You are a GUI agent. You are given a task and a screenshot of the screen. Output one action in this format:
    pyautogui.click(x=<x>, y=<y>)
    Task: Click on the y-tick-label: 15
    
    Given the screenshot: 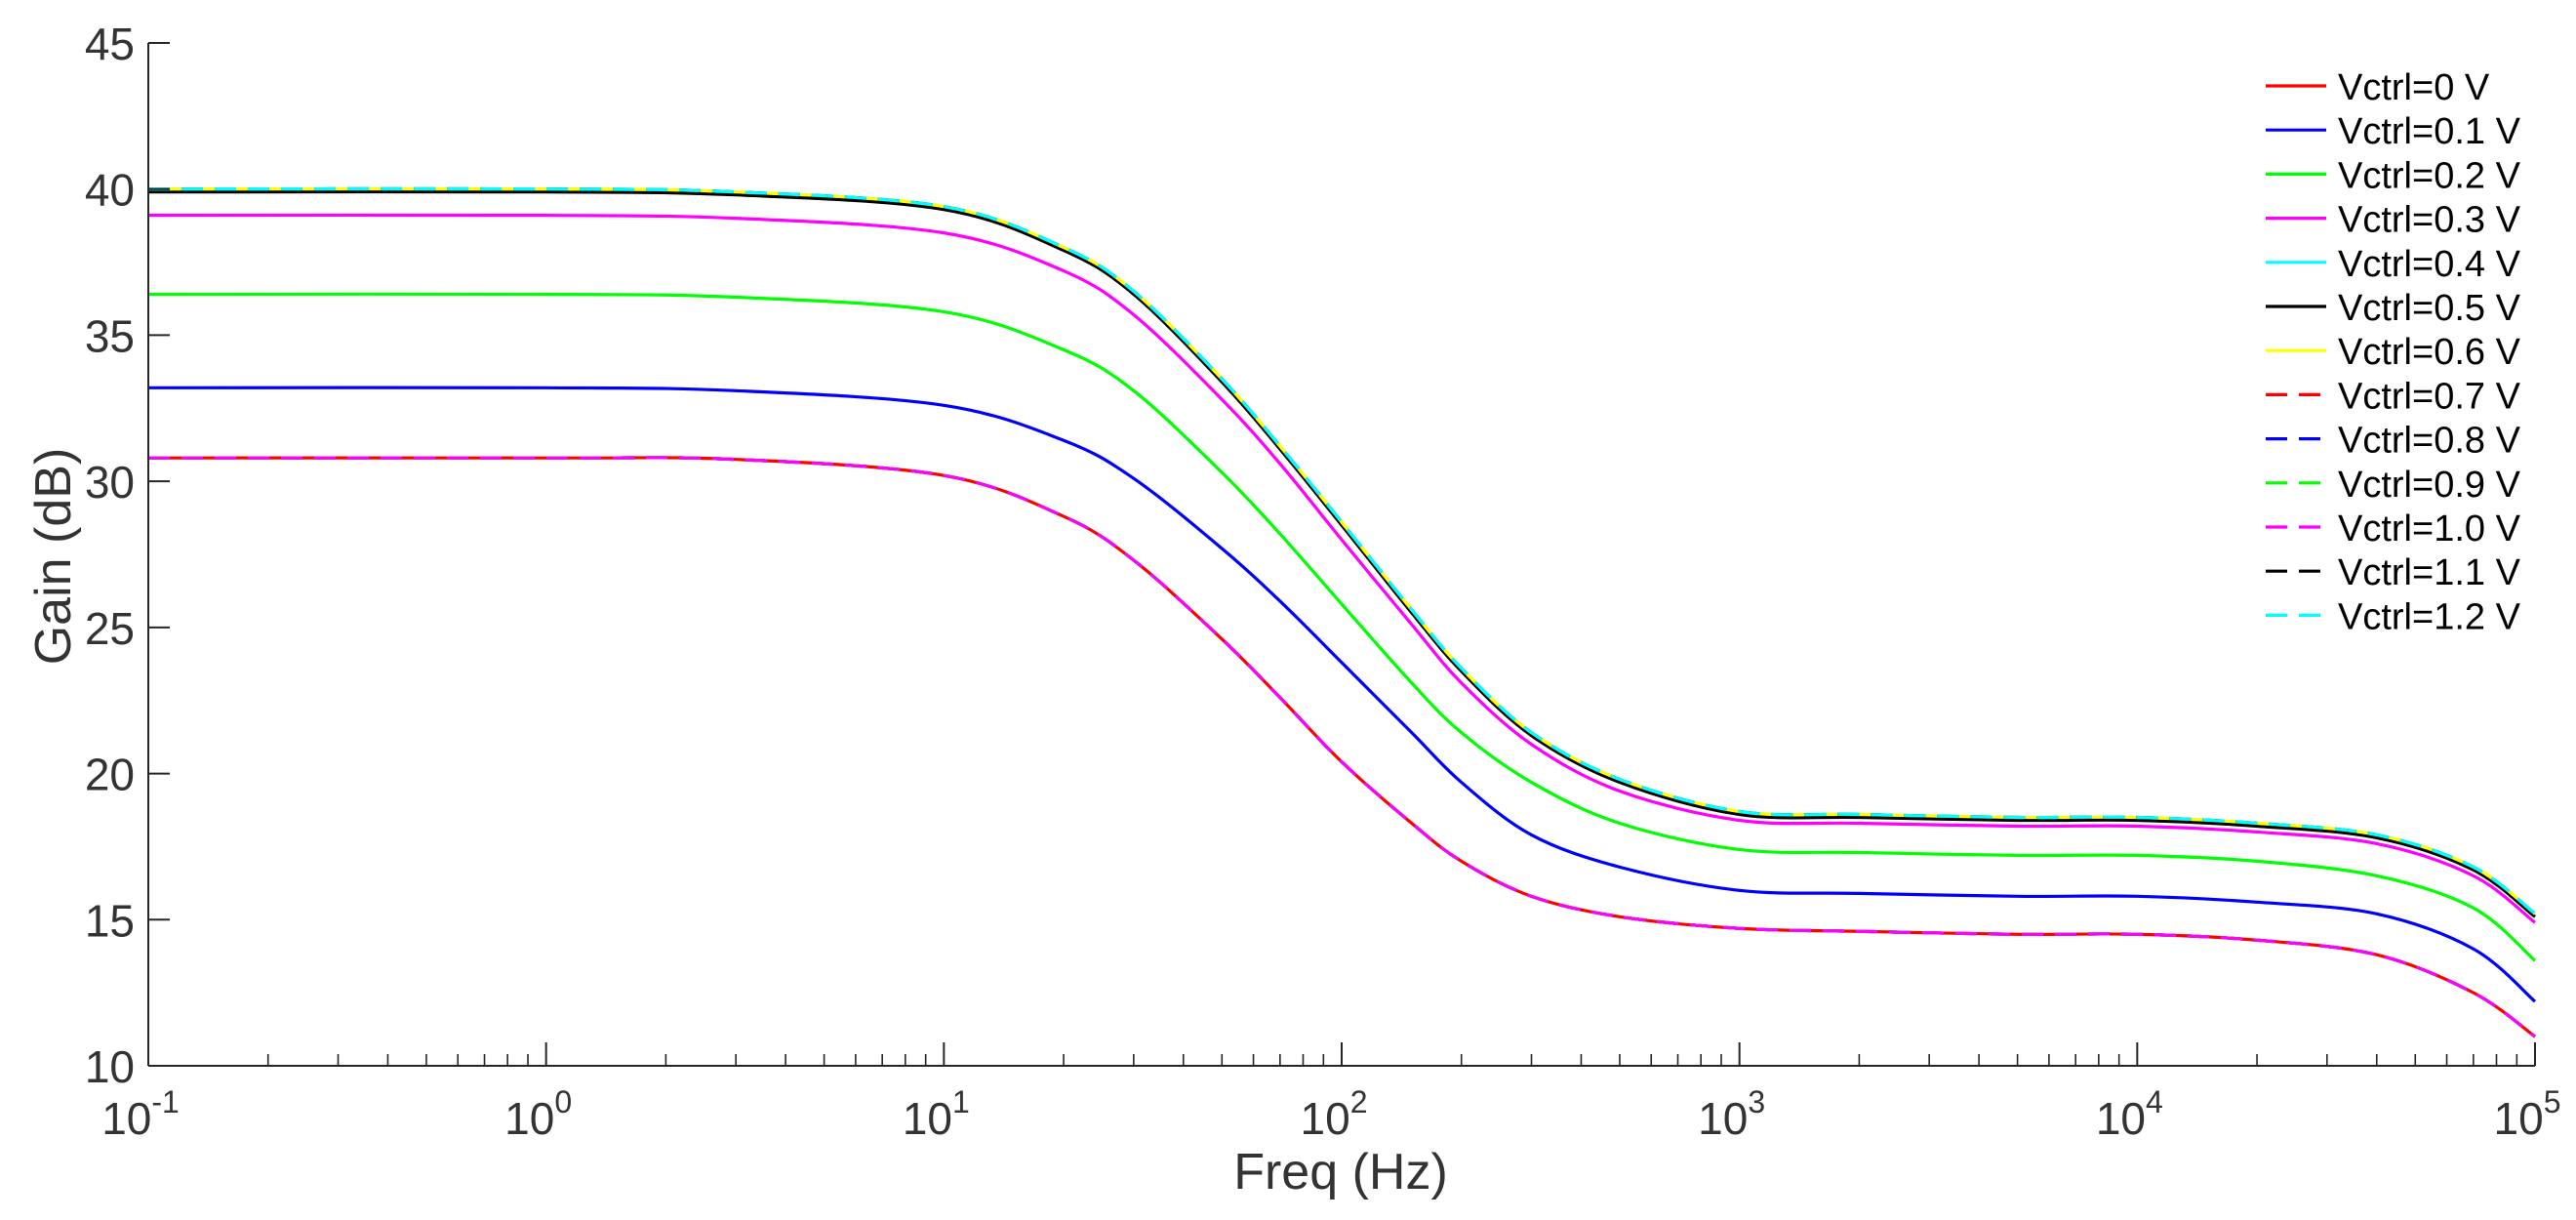 What is the action you would take?
    pyautogui.click(x=110, y=920)
    